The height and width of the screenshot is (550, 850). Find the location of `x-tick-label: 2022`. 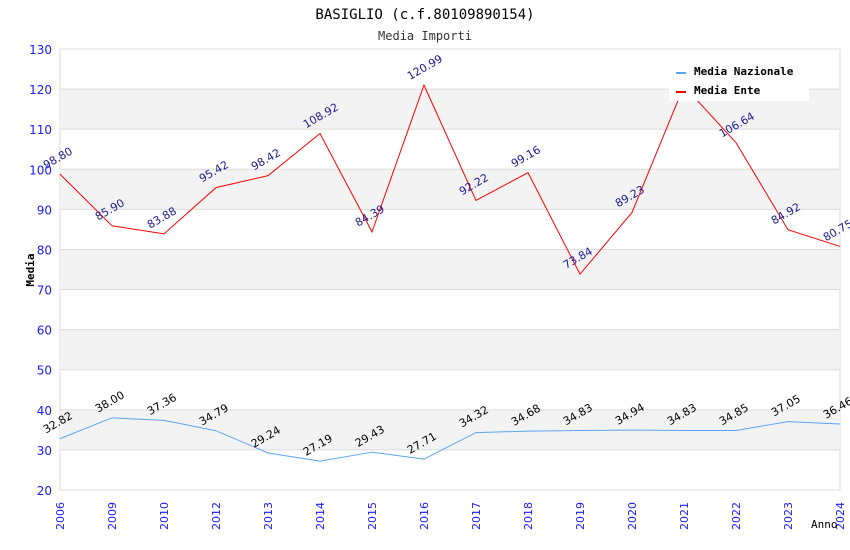

x-tick-label: 2022 is located at coordinates (736, 516).